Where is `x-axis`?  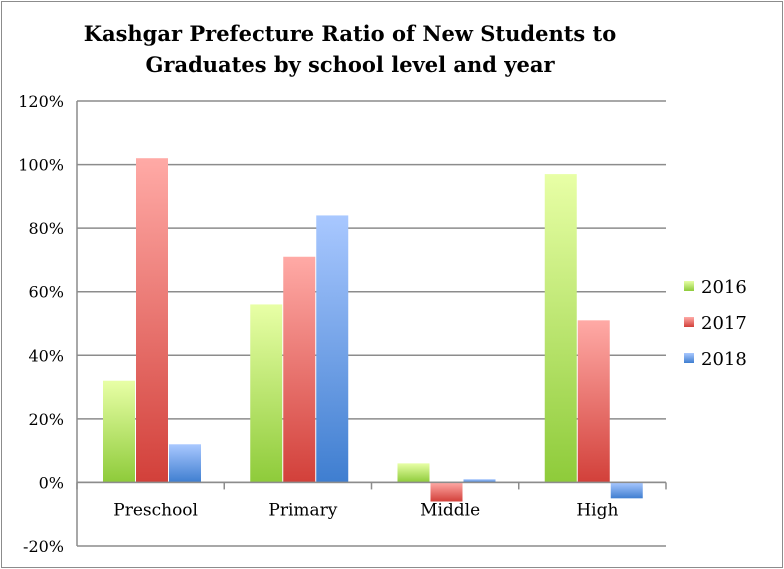
x-axis is located at coordinates (371, 485).